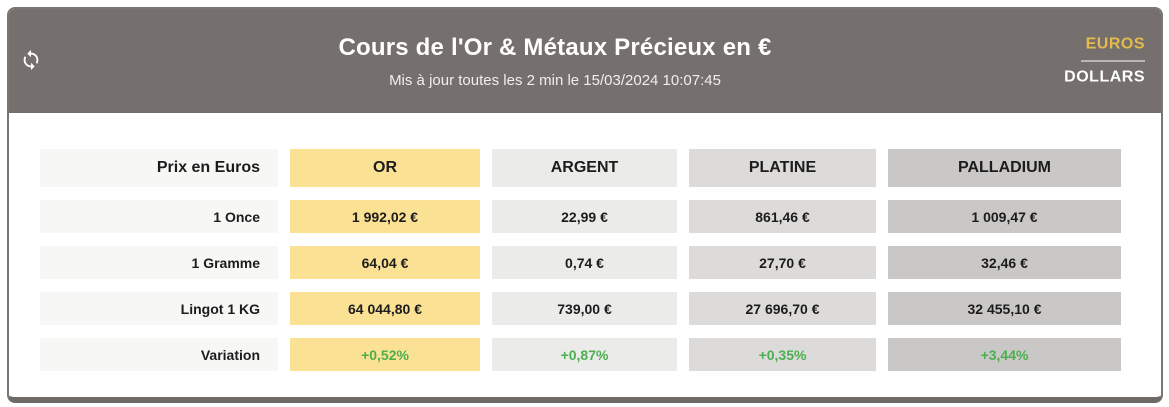 This screenshot has height=407, width=1169. Describe the element at coordinates (385, 216) in the screenshot. I see `table-cell: 1 992,02 €` at that location.